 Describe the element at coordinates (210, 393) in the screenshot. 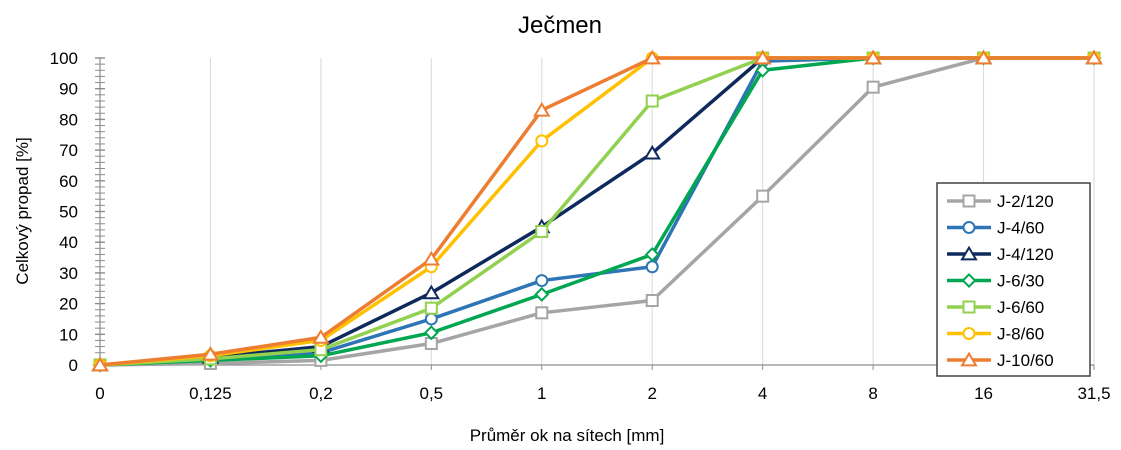

I see `x-tick-label: 0,125` at that location.